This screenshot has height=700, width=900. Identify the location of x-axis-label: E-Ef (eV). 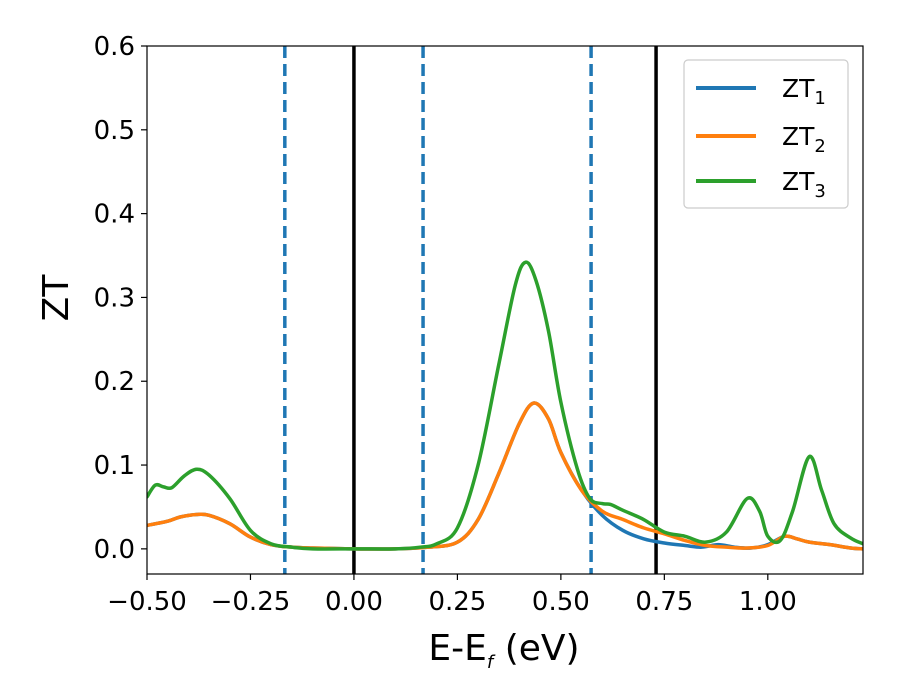
(503, 650).